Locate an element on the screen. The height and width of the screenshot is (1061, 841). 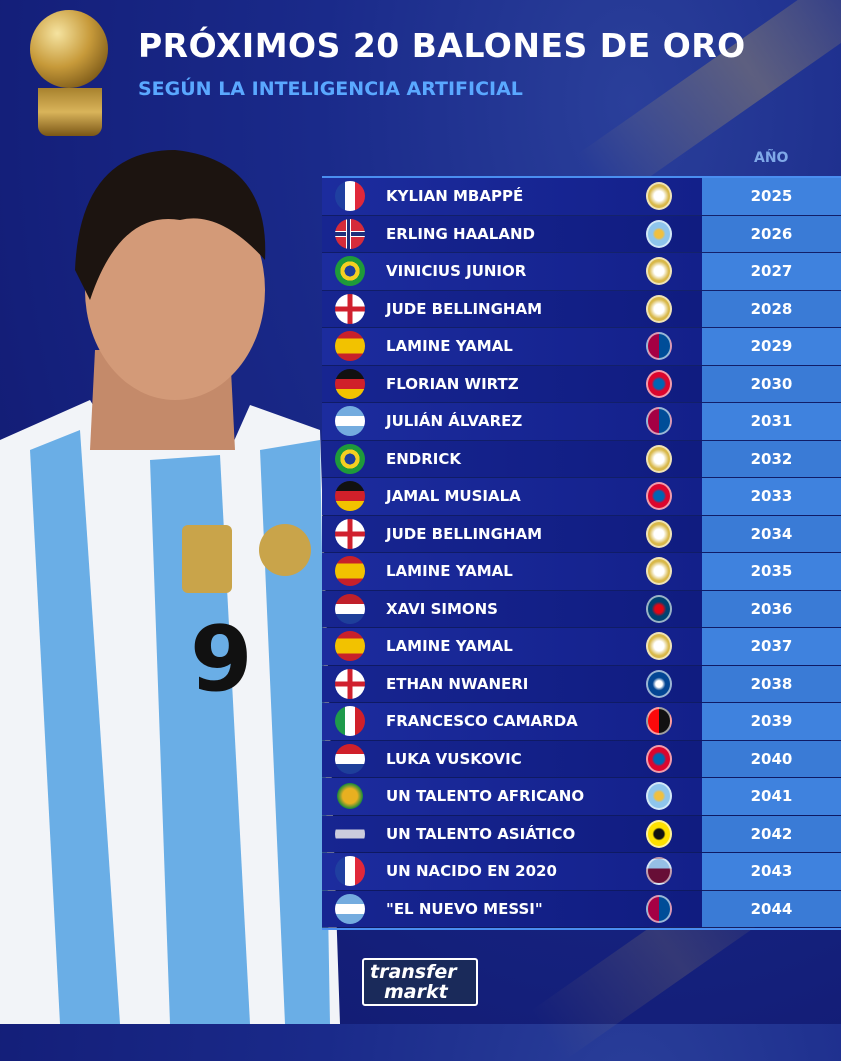
year-cell: 2040 is located at coordinates (771, 758).